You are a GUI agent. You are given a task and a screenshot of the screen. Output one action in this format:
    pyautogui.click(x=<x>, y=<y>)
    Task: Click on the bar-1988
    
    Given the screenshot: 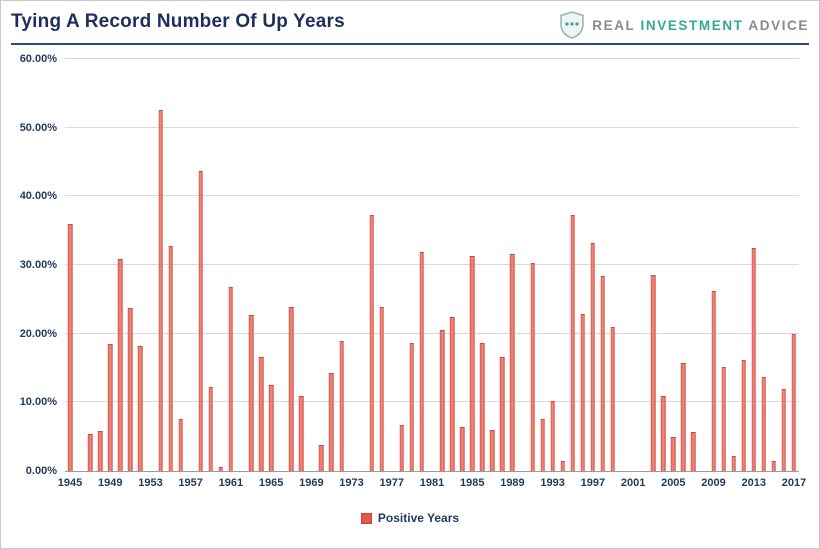 What is the action you would take?
    pyautogui.click(x=502, y=413)
    